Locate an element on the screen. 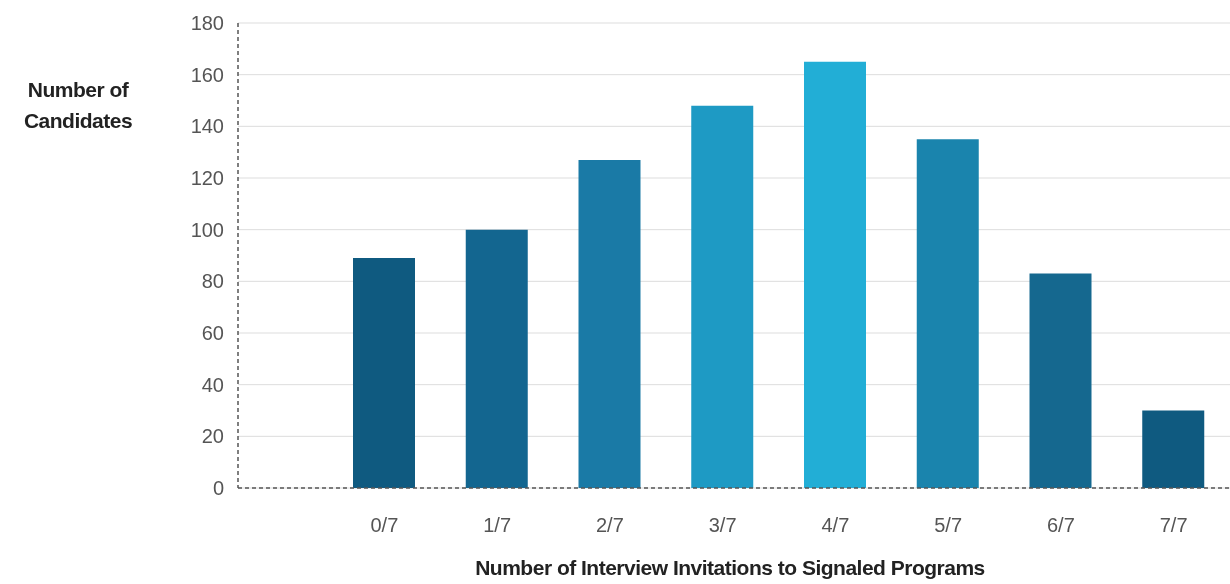 Image resolution: width=1230 pixels, height=584 pixels. y-tick-label: 80 is located at coordinates (212, 281).